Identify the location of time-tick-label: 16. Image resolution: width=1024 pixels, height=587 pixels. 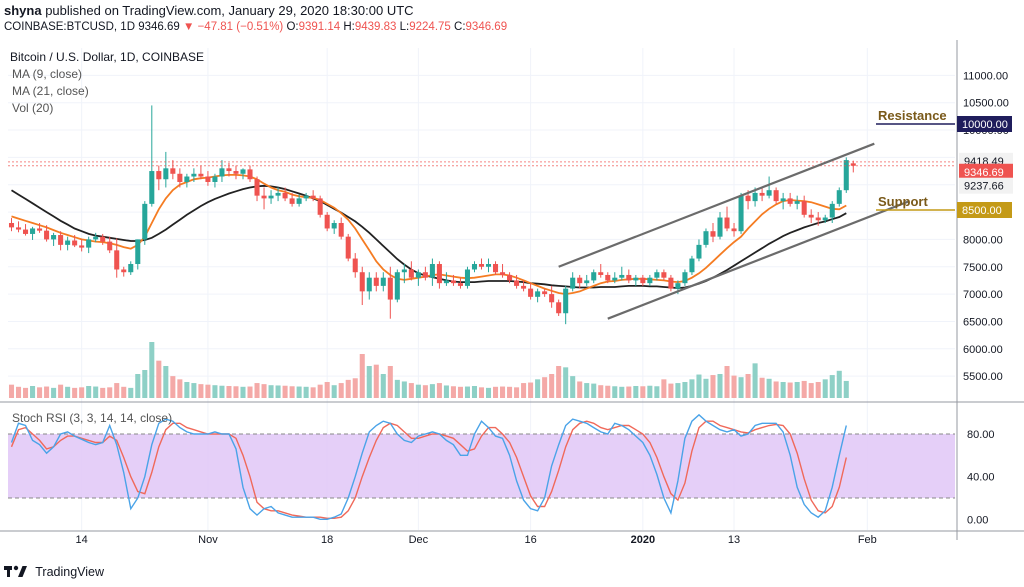
(530, 540).